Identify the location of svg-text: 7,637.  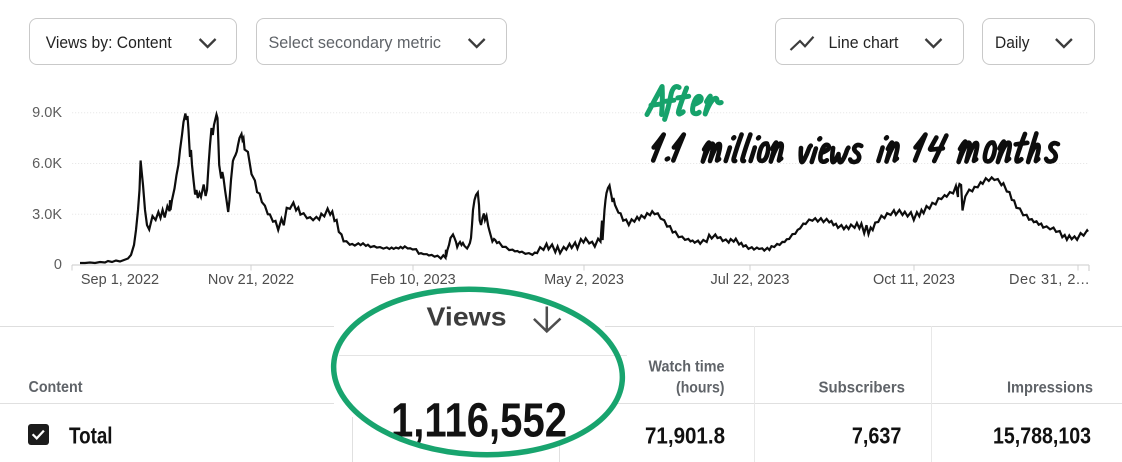
(877, 436).